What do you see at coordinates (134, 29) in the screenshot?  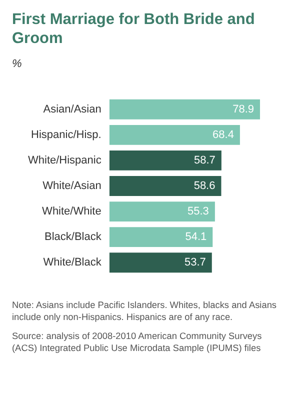 I see `chart-title: First Marriage for Both Bride and Groom` at bounding box center [134, 29].